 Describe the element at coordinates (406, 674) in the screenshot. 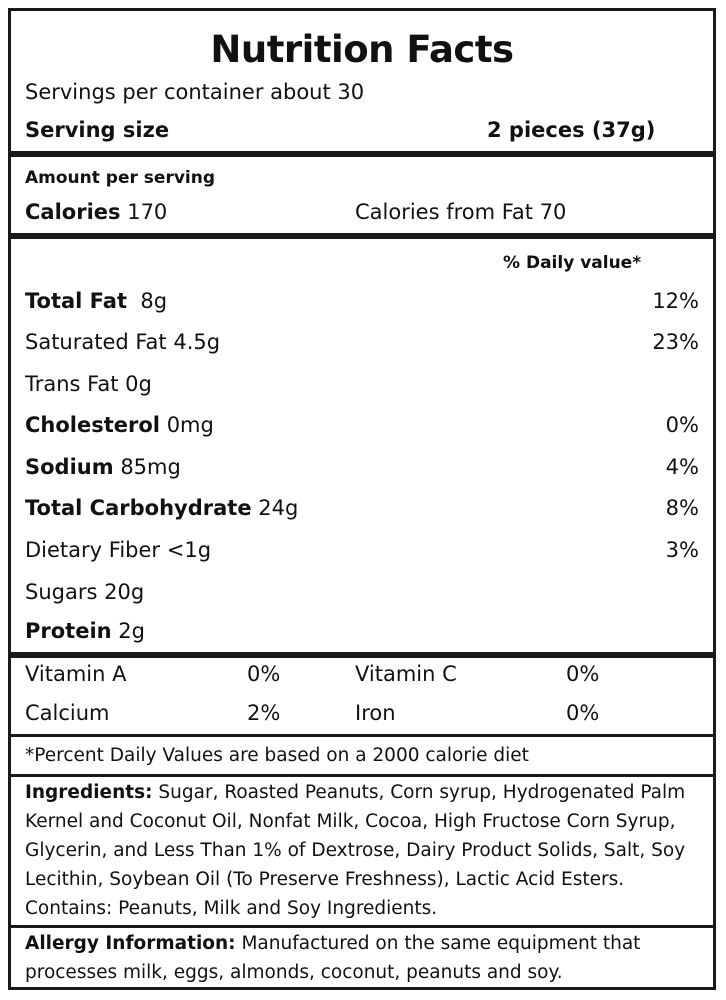

I see `vitamin-name: Vitamin C` at that location.